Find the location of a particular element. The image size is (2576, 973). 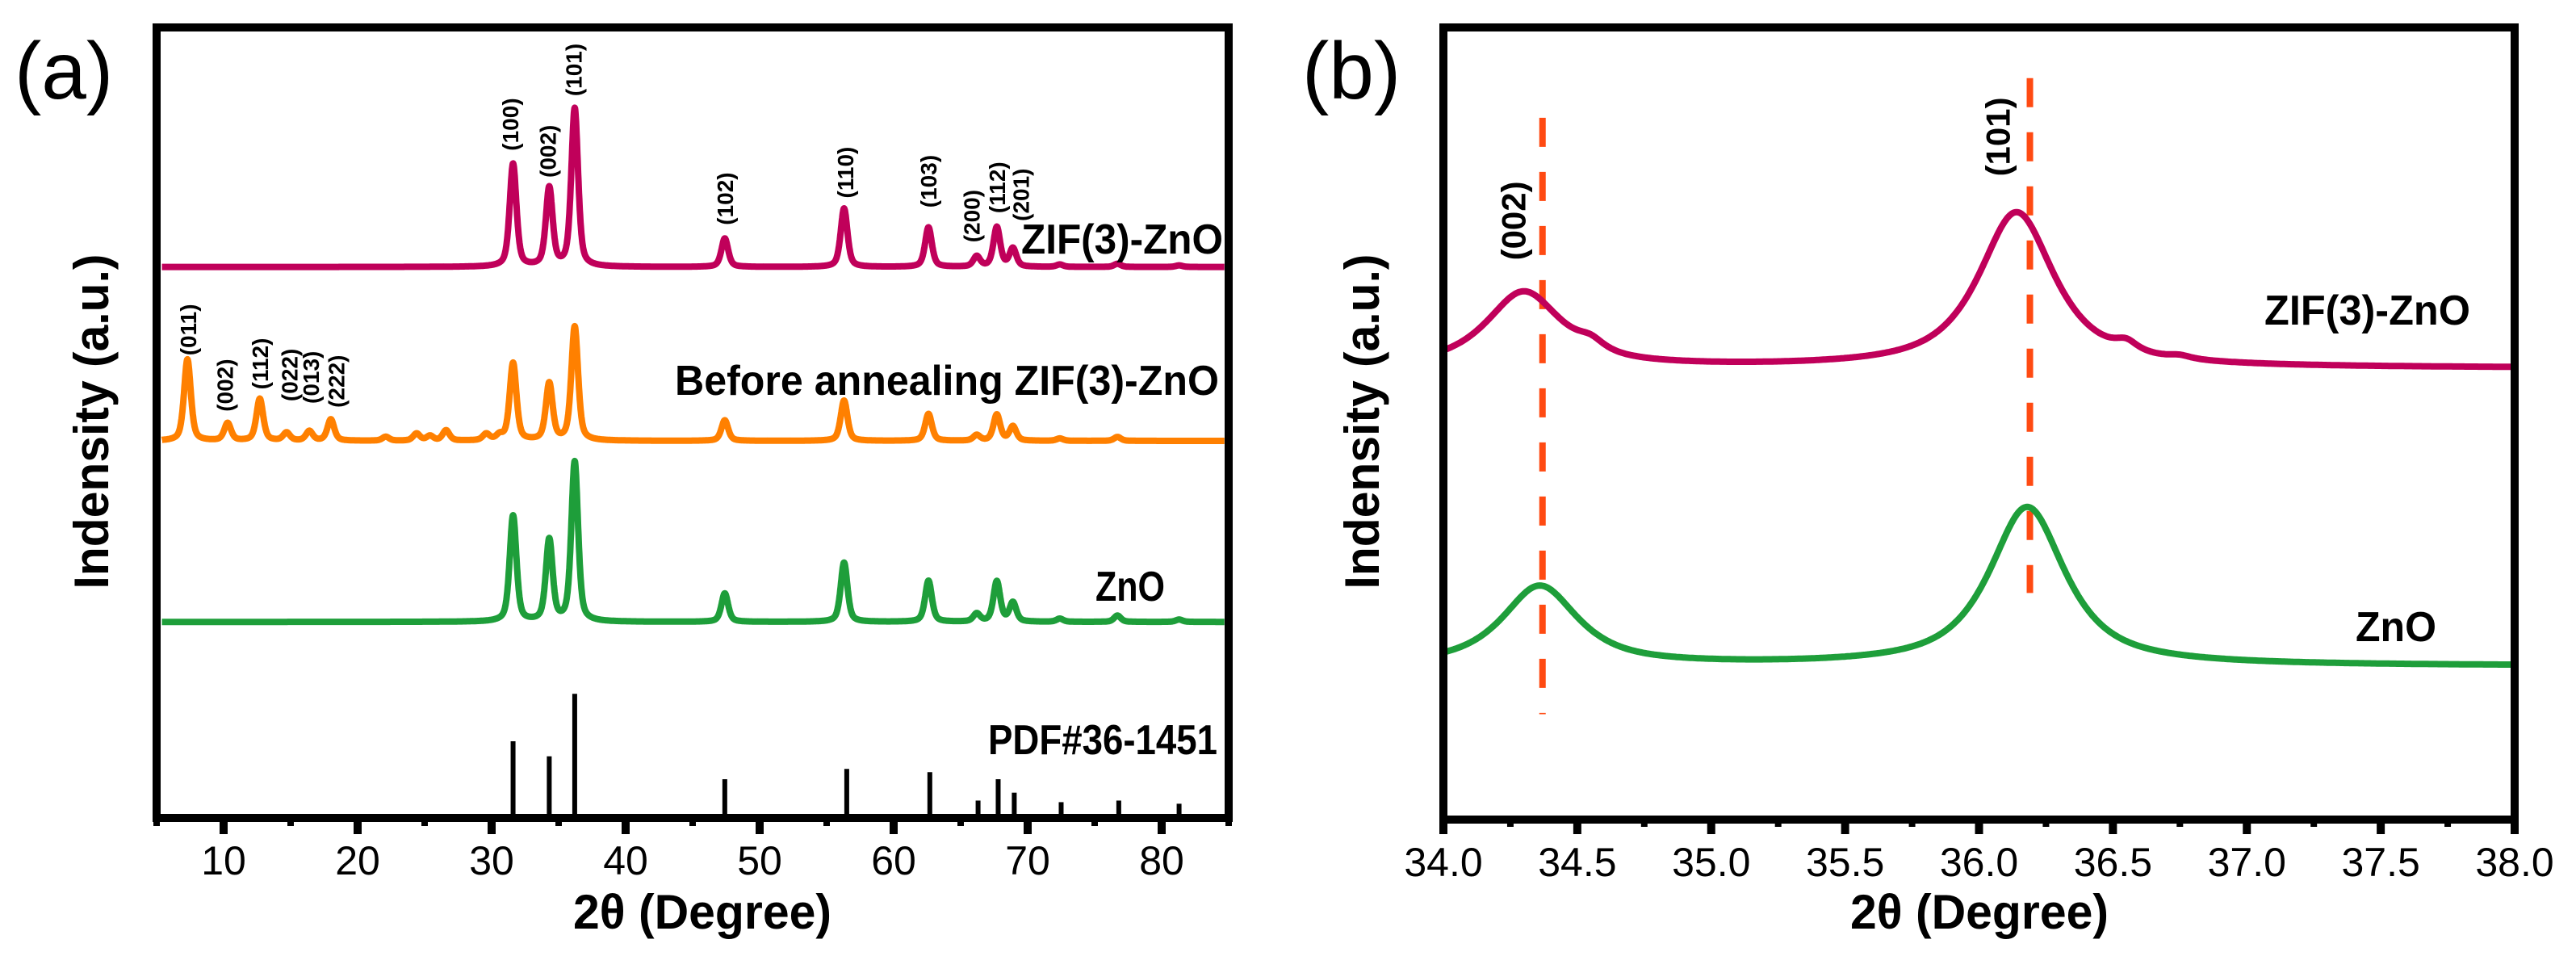

series-label-b-zif3-zno: ZIF(3)-ZnO is located at coordinates (2367, 310).